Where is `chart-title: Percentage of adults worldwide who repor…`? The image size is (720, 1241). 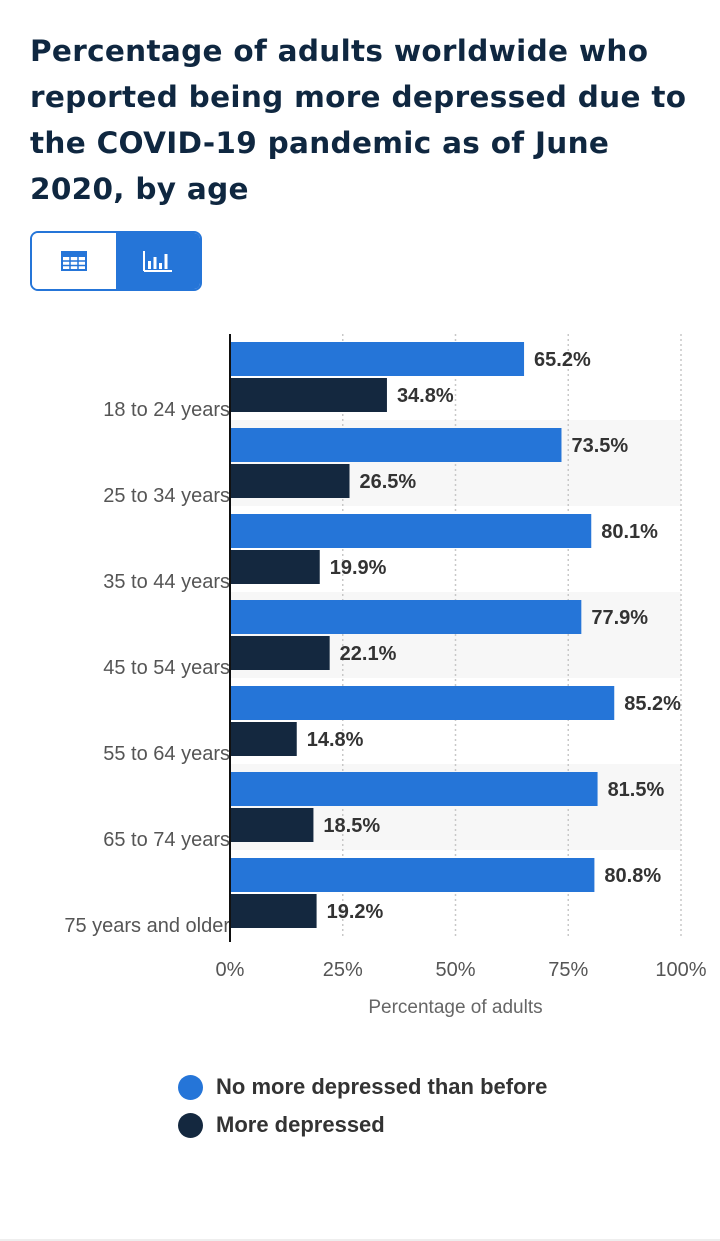 chart-title: Percentage of adults worldwide who repor… is located at coordinates (358, 120).